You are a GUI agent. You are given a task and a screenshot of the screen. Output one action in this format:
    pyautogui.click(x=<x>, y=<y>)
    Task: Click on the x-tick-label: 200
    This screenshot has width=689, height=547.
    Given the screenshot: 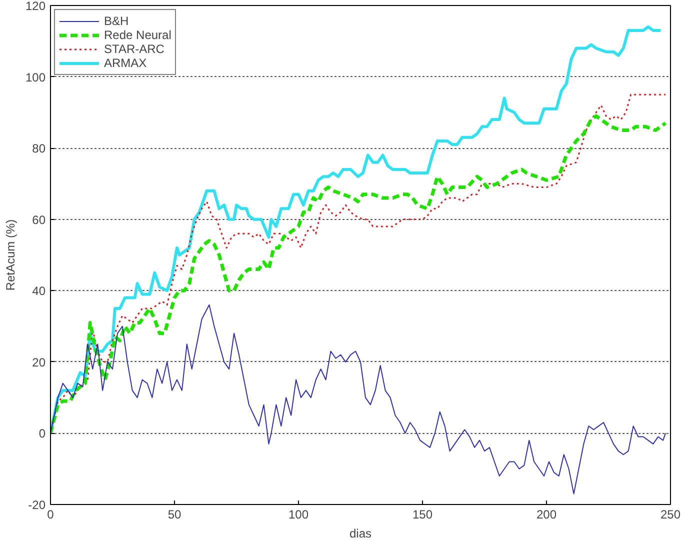 What is the action you would take?
    pyautogui.click(x=546, y=515)
    